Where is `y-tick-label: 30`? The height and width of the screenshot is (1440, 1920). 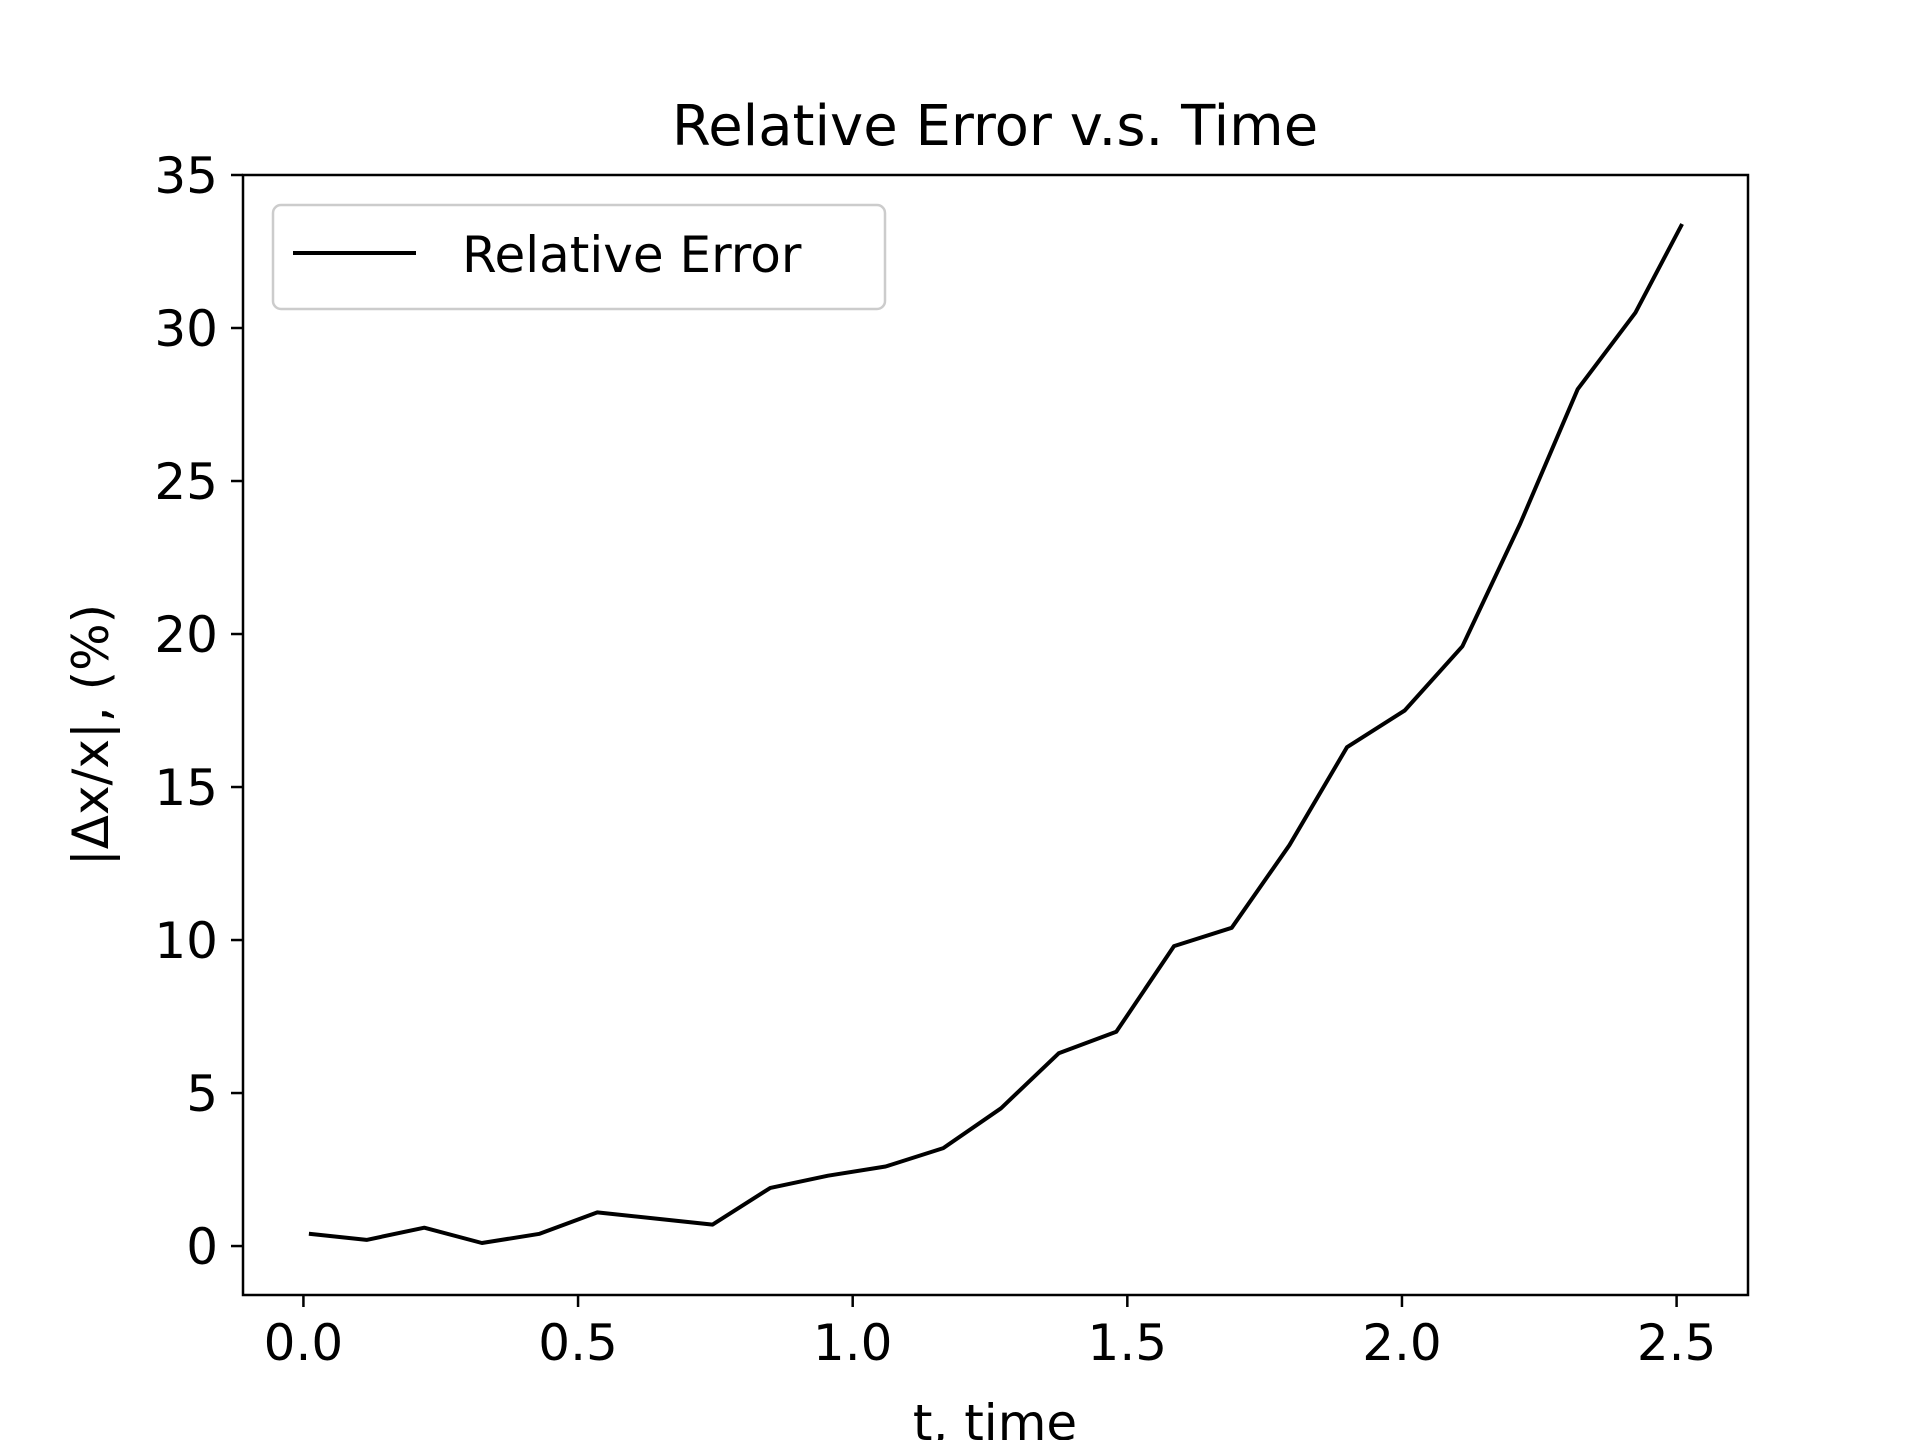 y-tick-label: 30 is located at coordinates (186, 329).